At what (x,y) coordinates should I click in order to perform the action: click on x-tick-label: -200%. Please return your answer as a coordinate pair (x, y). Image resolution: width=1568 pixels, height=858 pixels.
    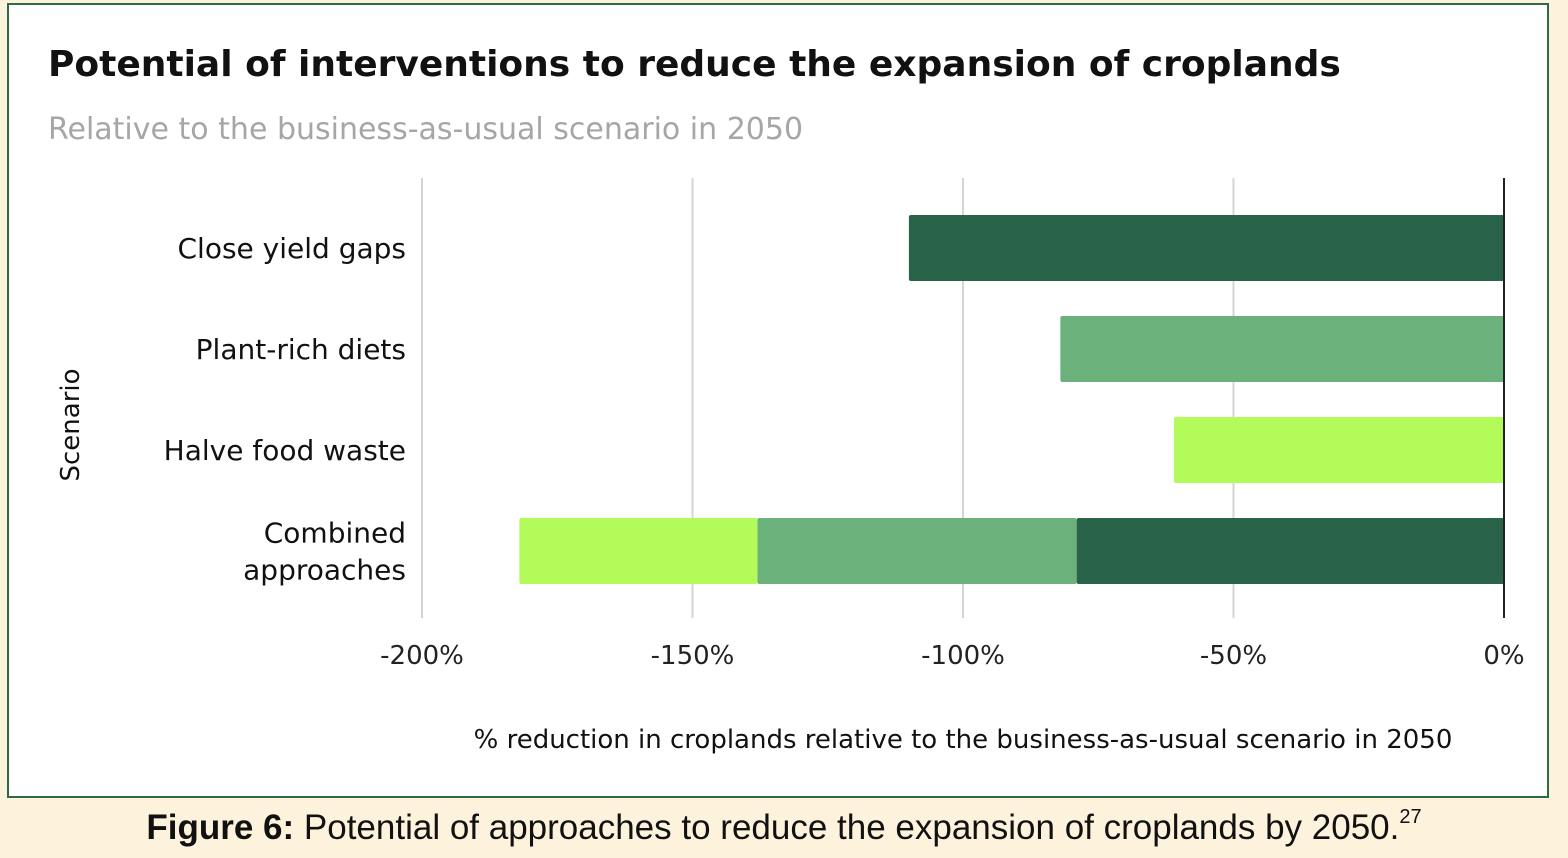
    Looking at the image, I should click on (422, 656).